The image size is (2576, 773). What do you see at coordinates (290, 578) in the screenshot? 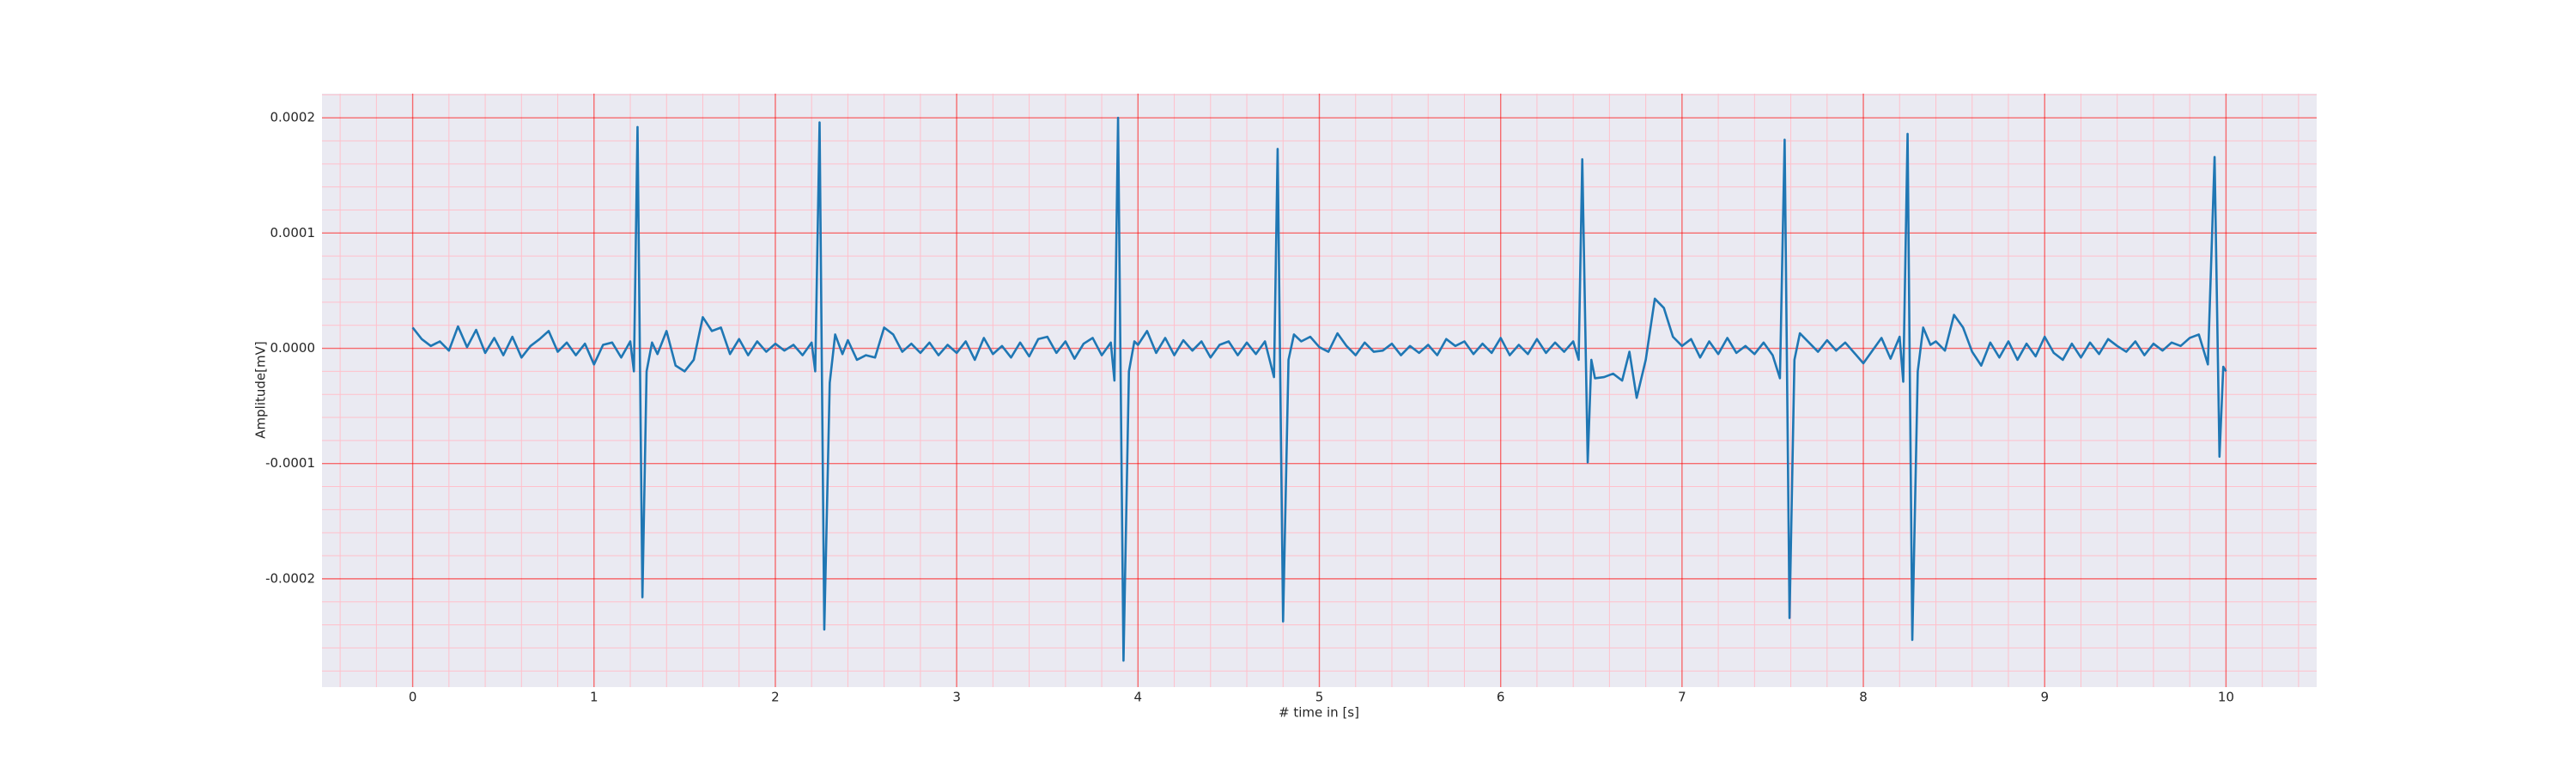
I see `y-tick-label: -0.0002` at bounding box center [290, 578].